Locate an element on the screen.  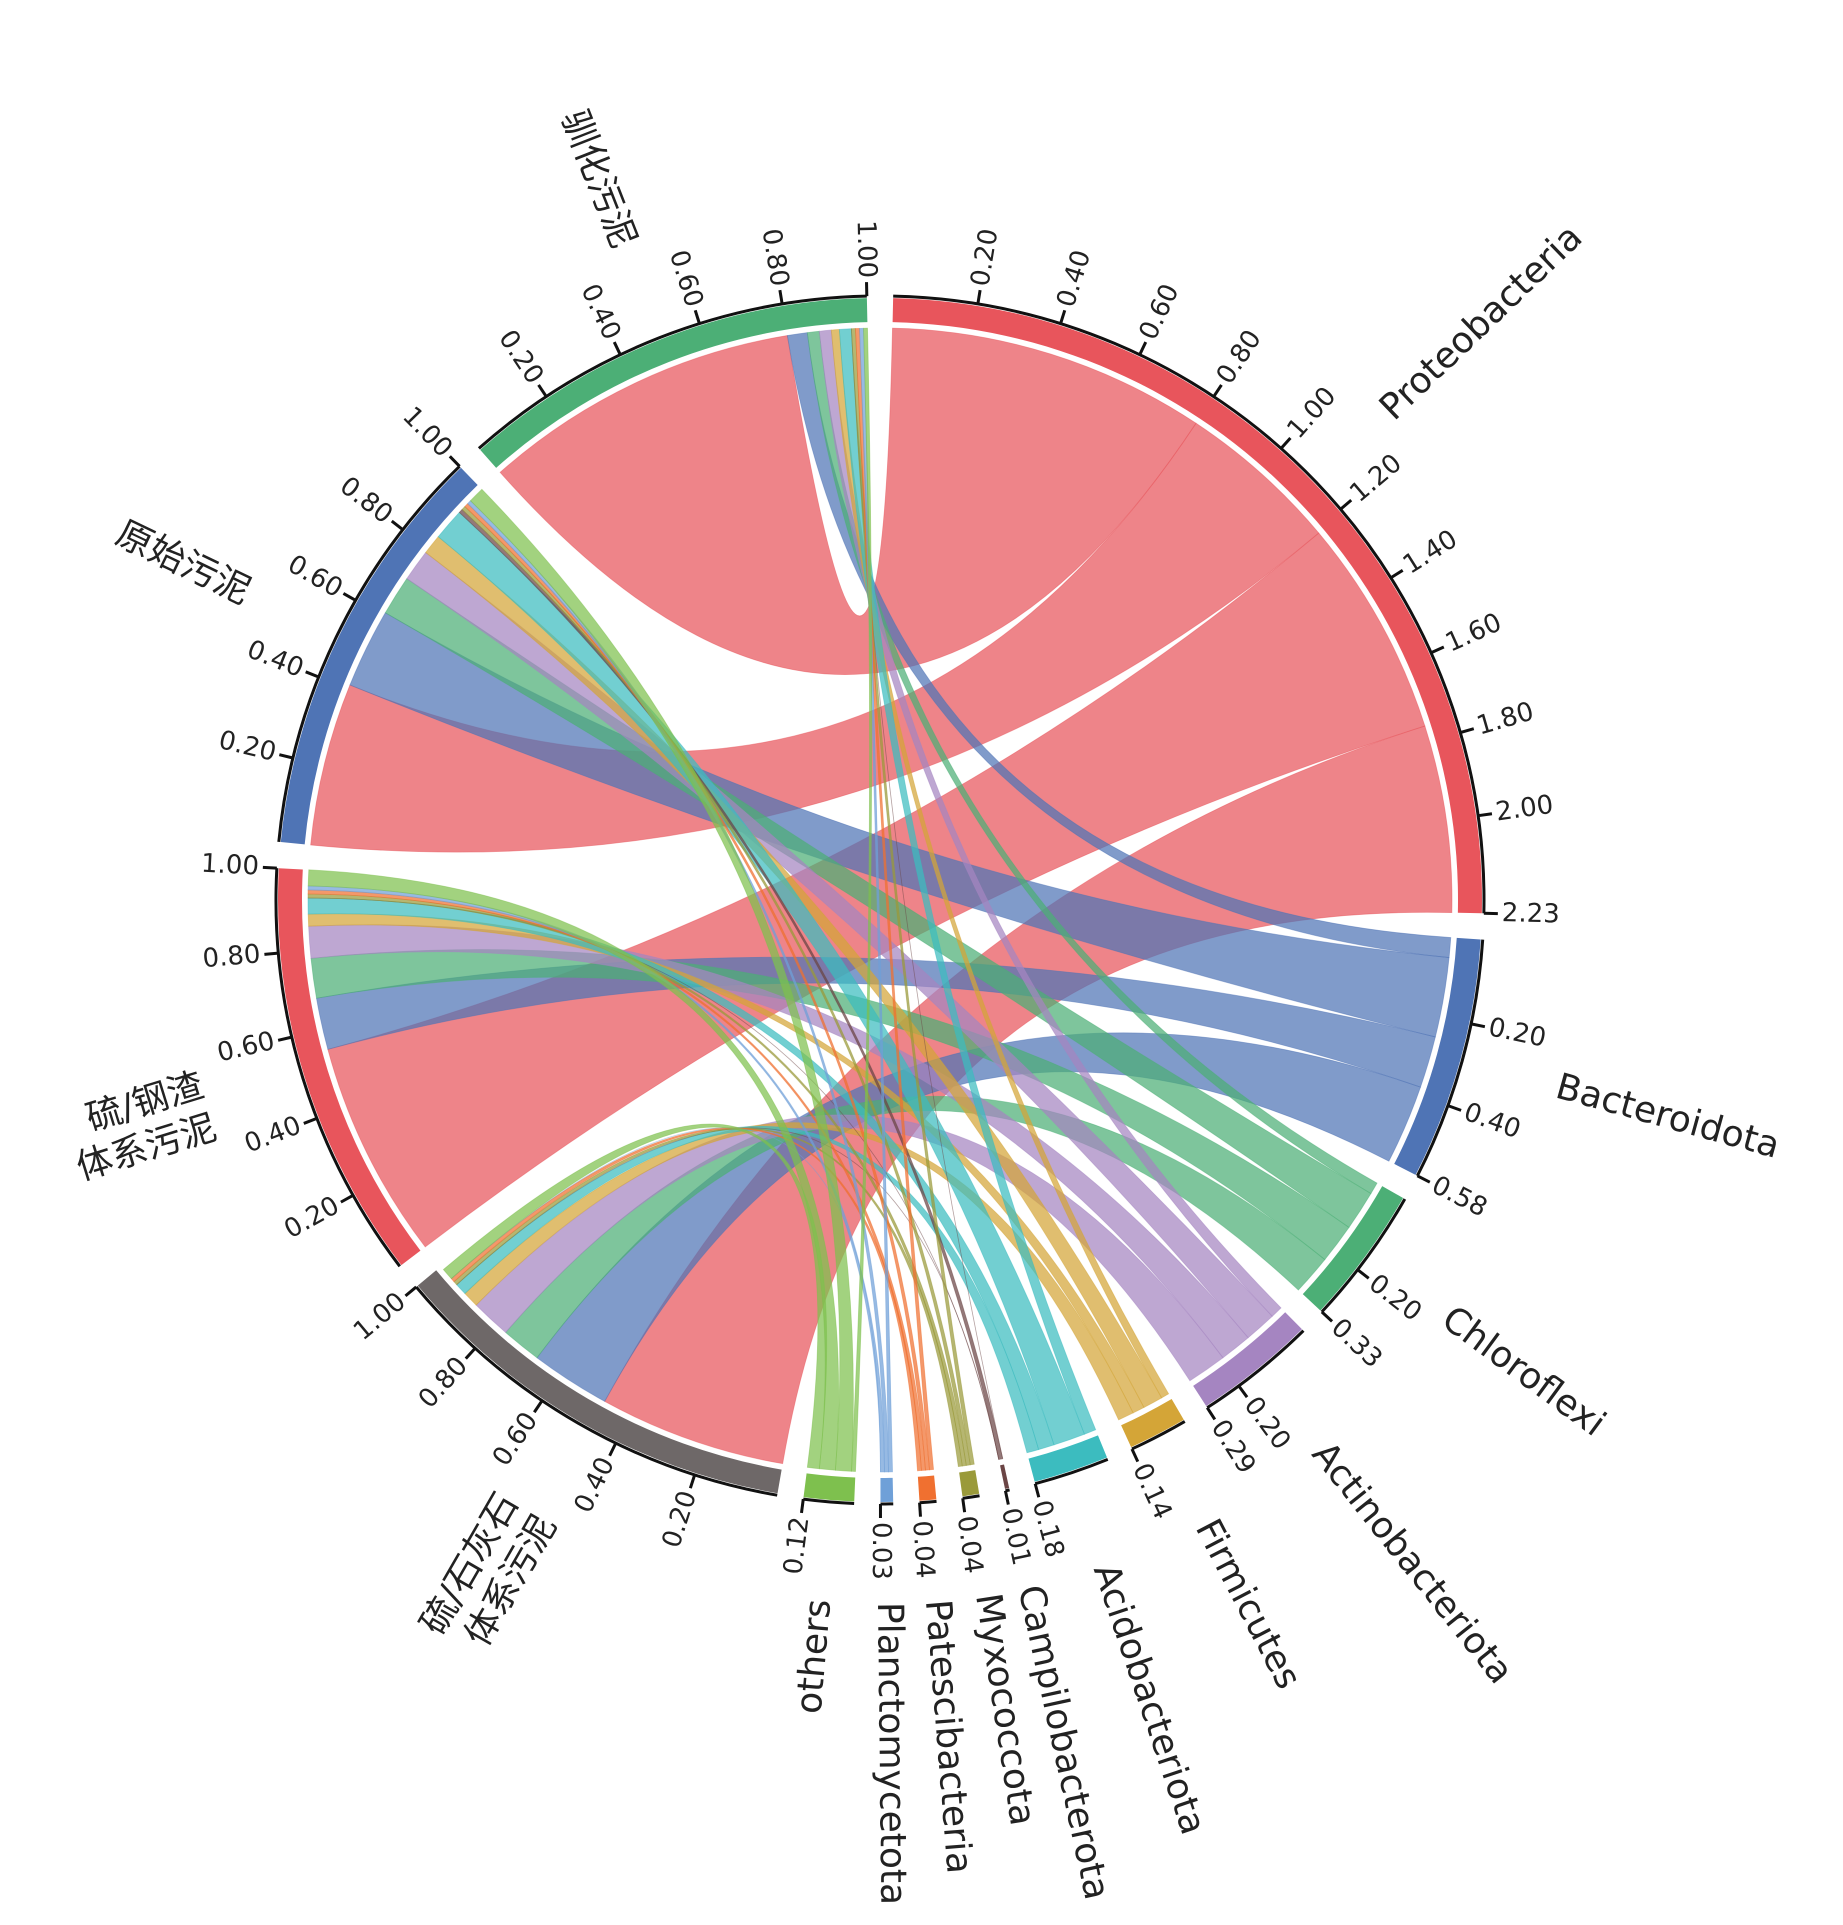
group-label: 驯化污泥 is located at coordinates (598, 178).